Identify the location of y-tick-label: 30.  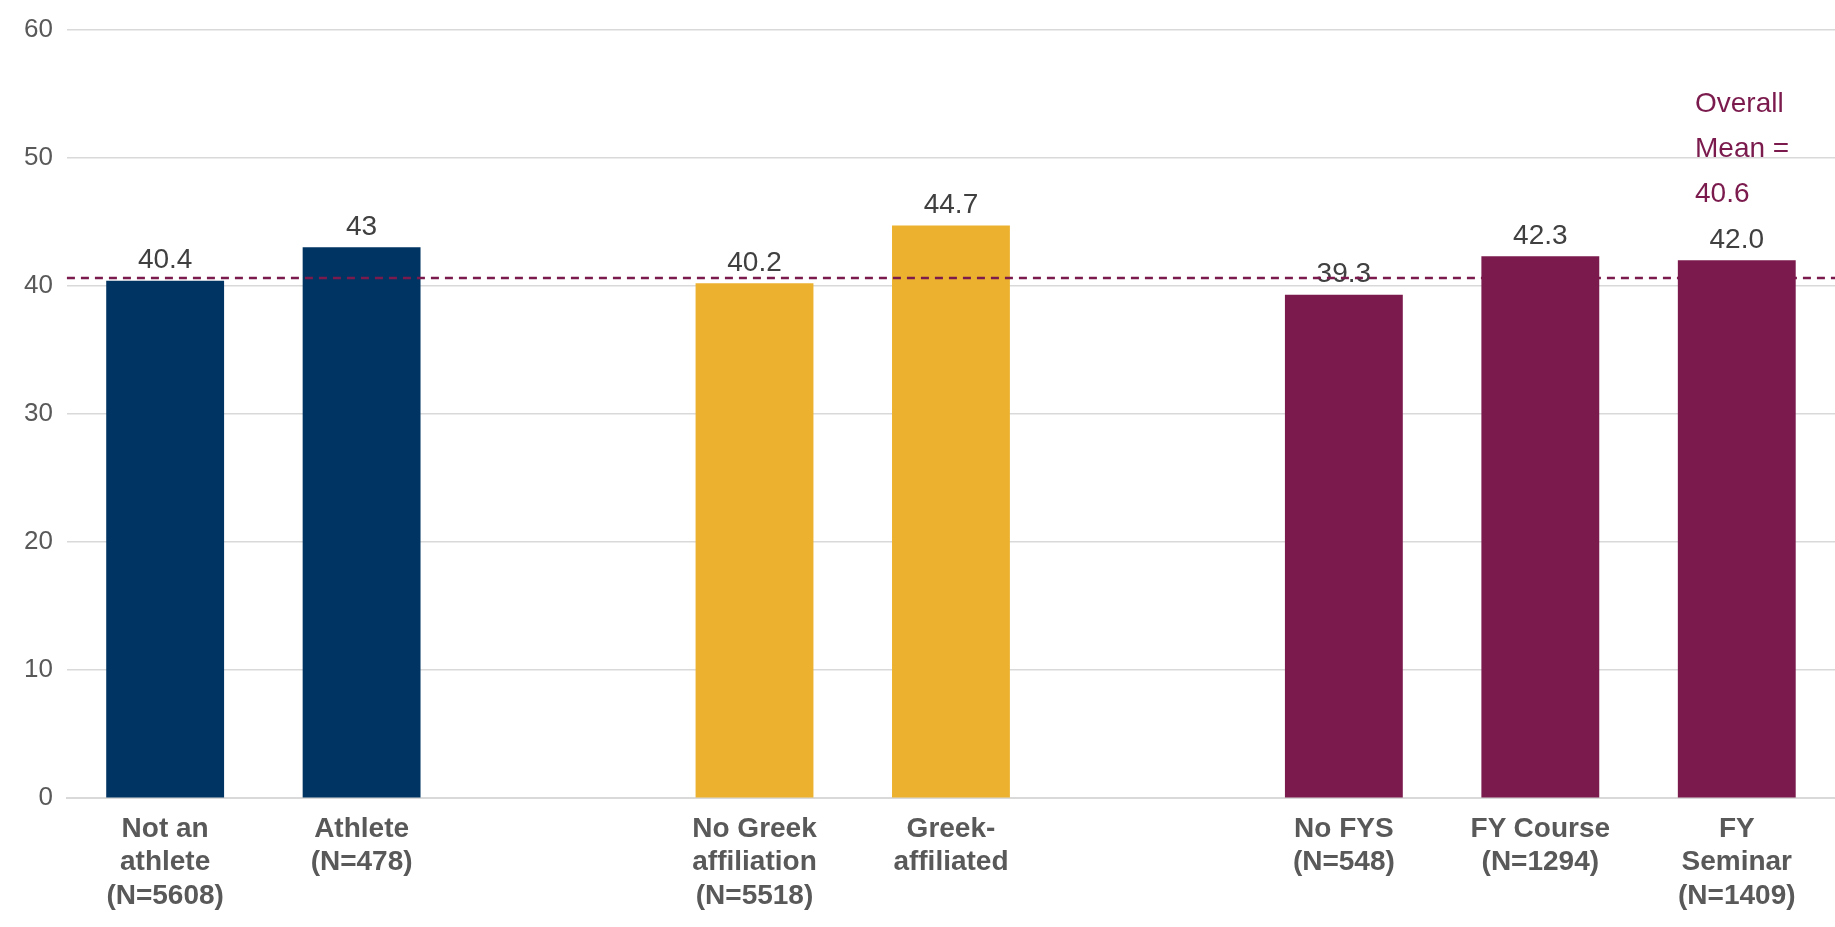
(38, 412).